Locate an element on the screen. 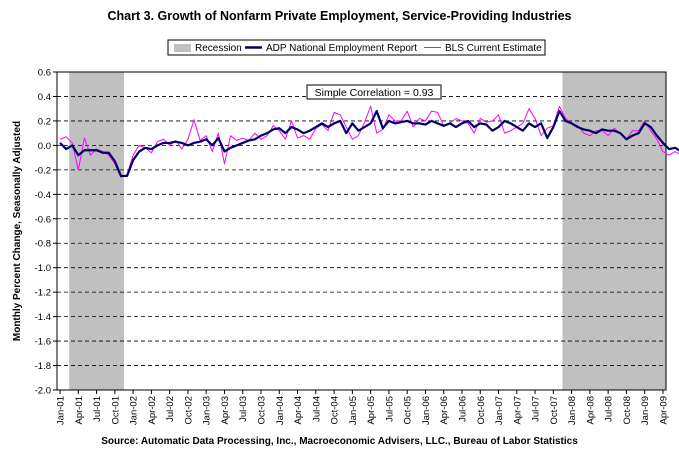 The width and height of the screenshot is (679, 456). y-tick-label: 0.0 is located at coordinates (44, 146).